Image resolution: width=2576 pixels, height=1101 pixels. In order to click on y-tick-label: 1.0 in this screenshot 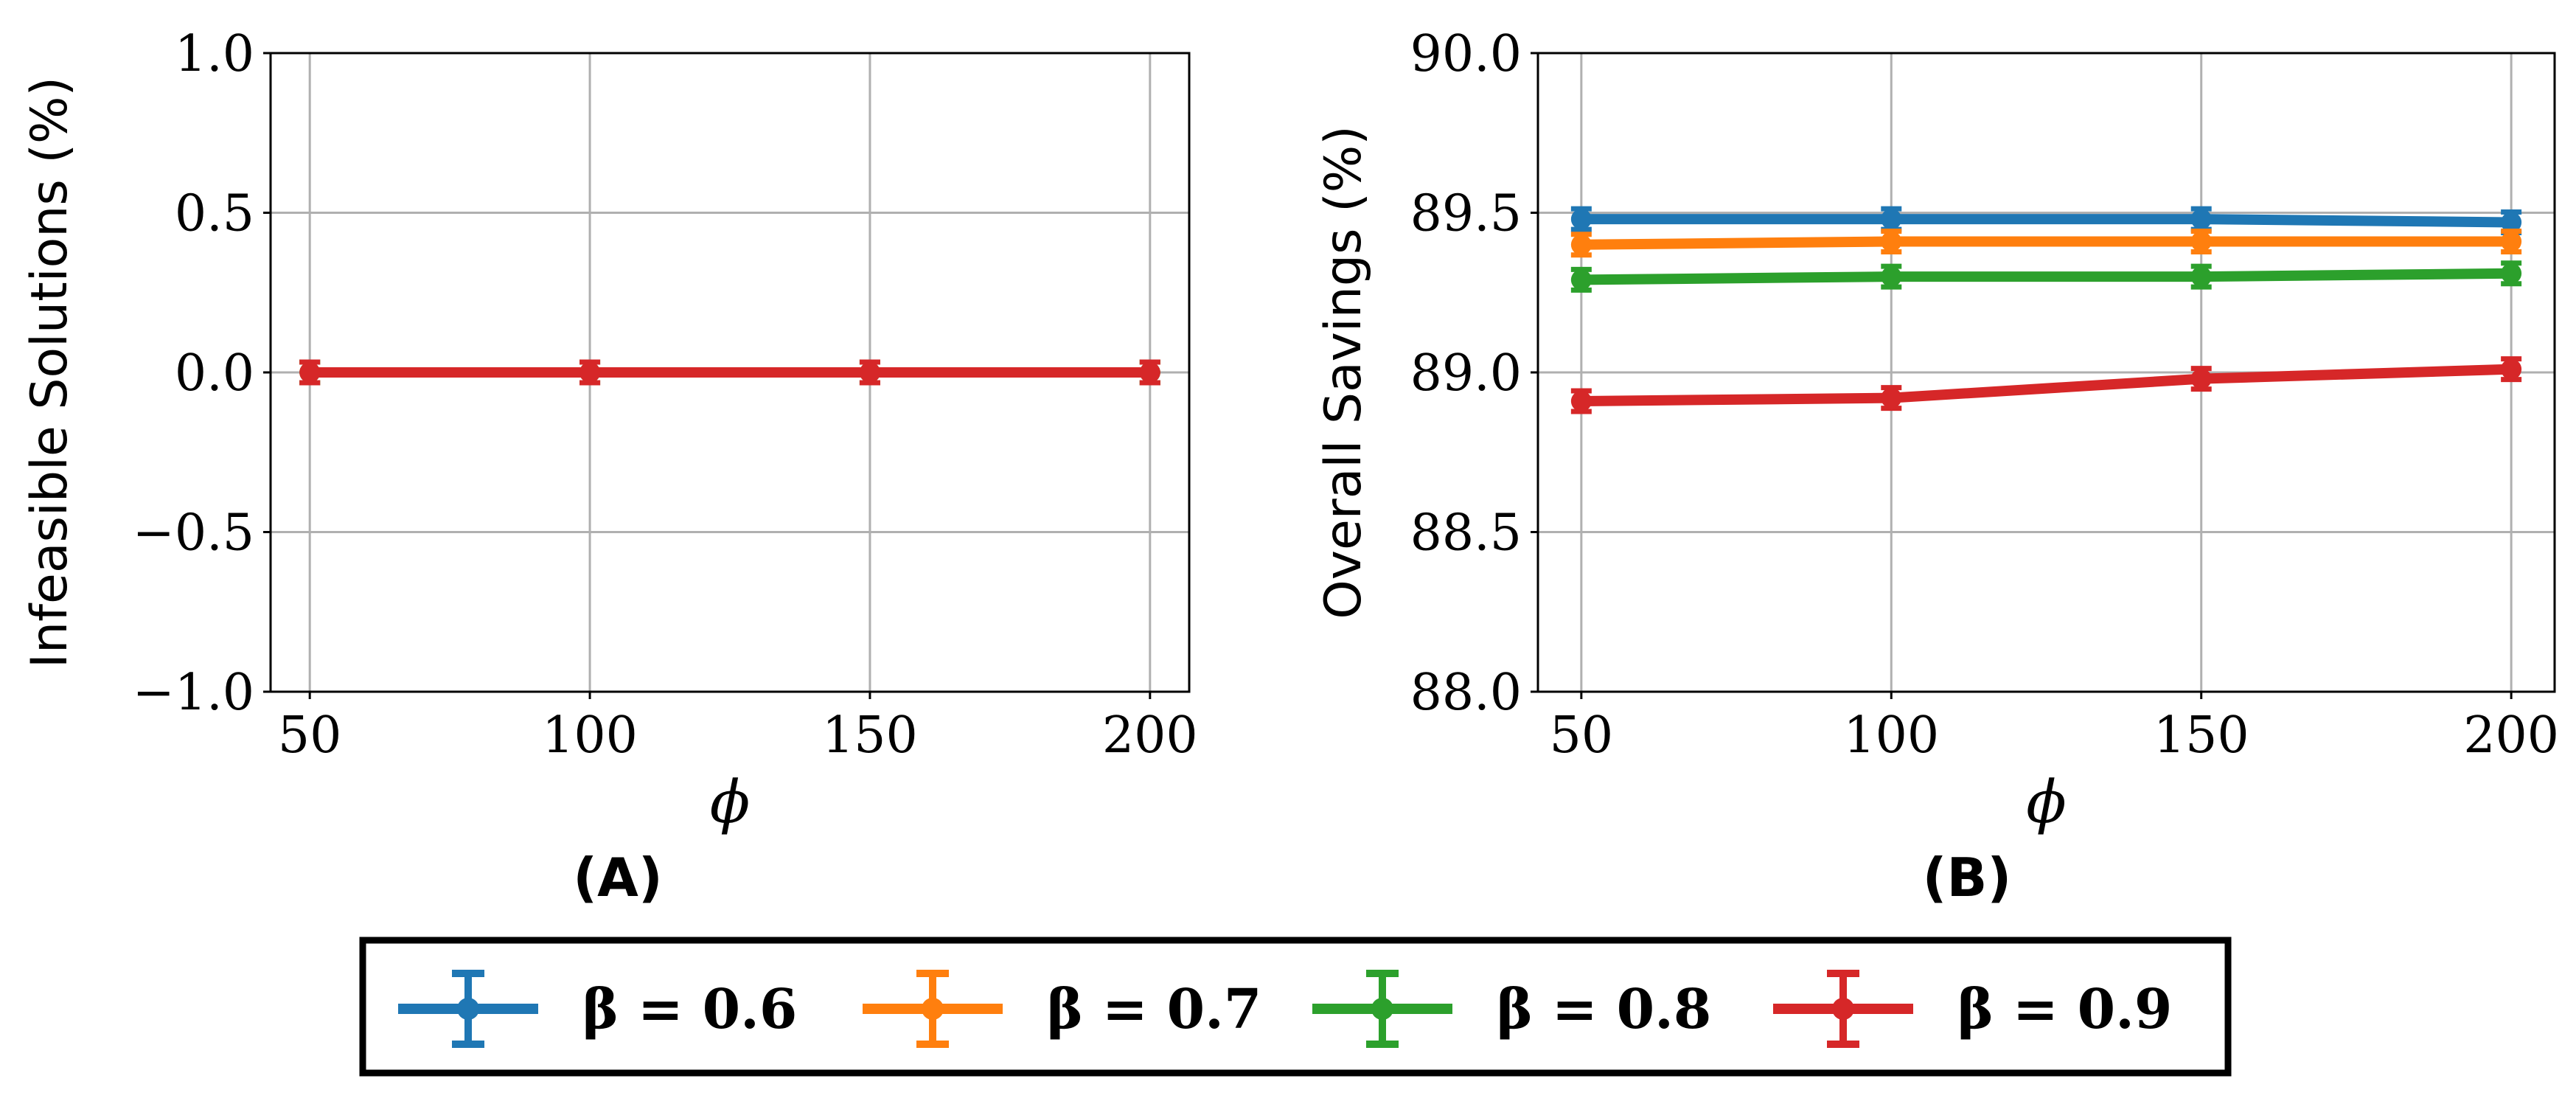, I will do `click(215, 54)`.